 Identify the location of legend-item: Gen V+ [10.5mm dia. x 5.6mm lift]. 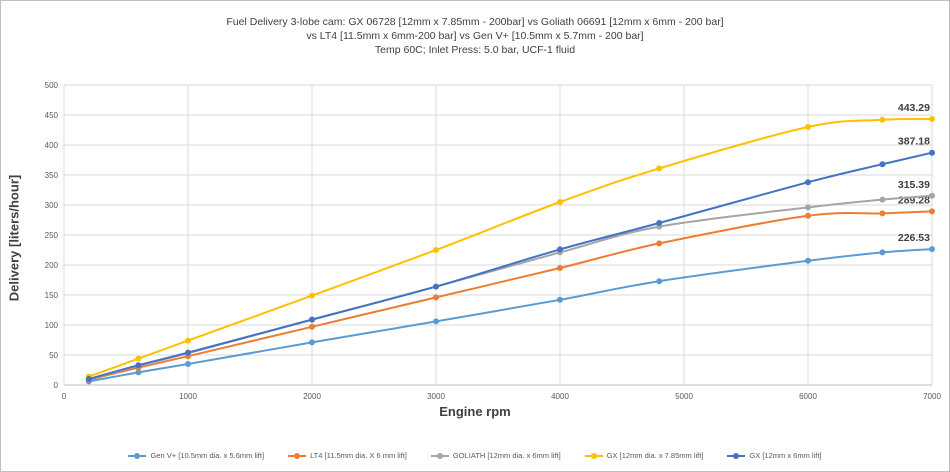
(196, 455).